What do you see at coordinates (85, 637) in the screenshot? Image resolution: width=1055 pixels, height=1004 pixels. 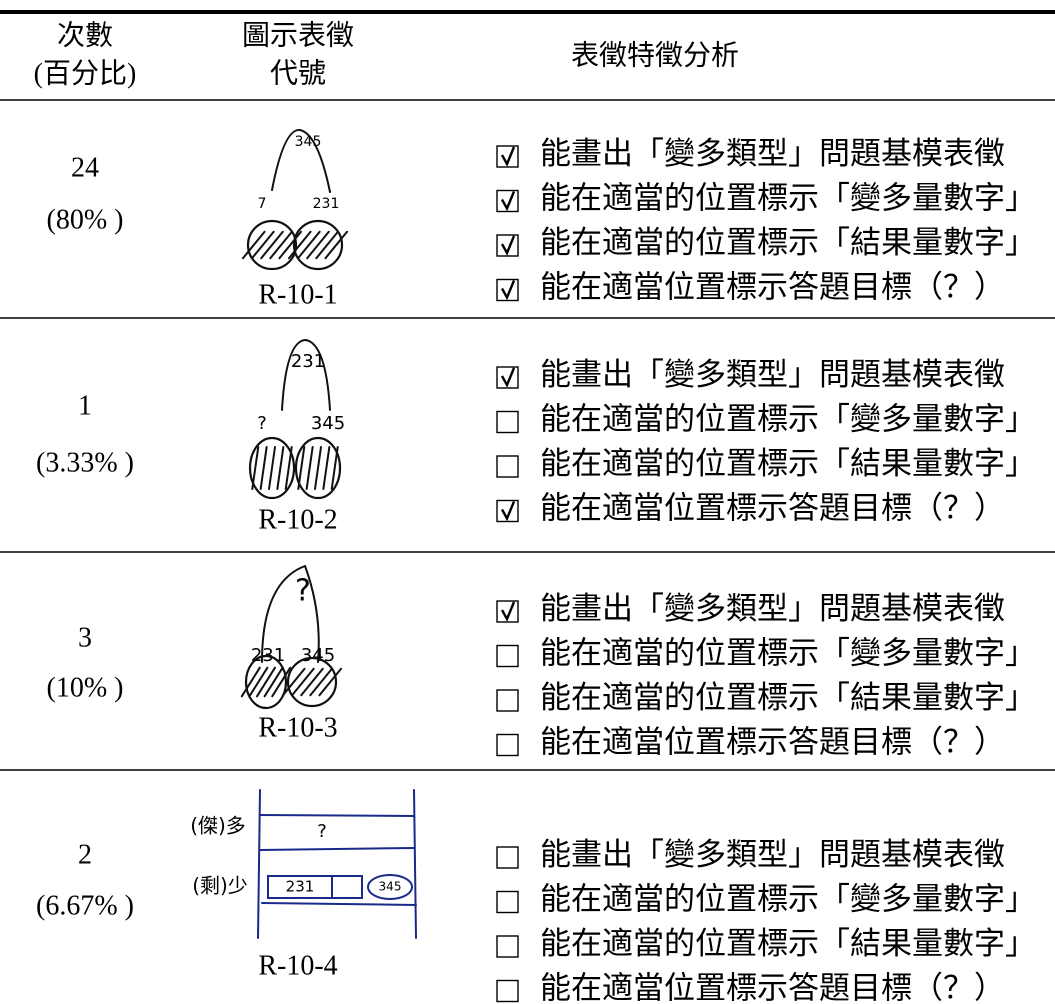 I see `count: 3` at bounding box center [85, 637].